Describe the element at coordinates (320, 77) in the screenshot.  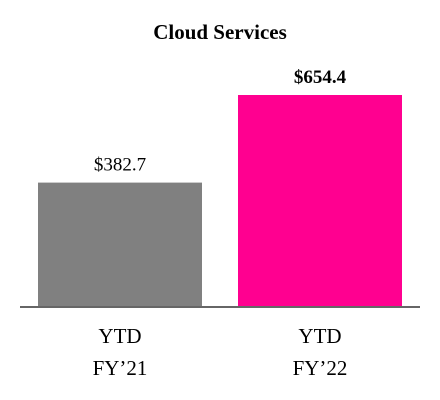
I see `value-label: $654.4` at that location.